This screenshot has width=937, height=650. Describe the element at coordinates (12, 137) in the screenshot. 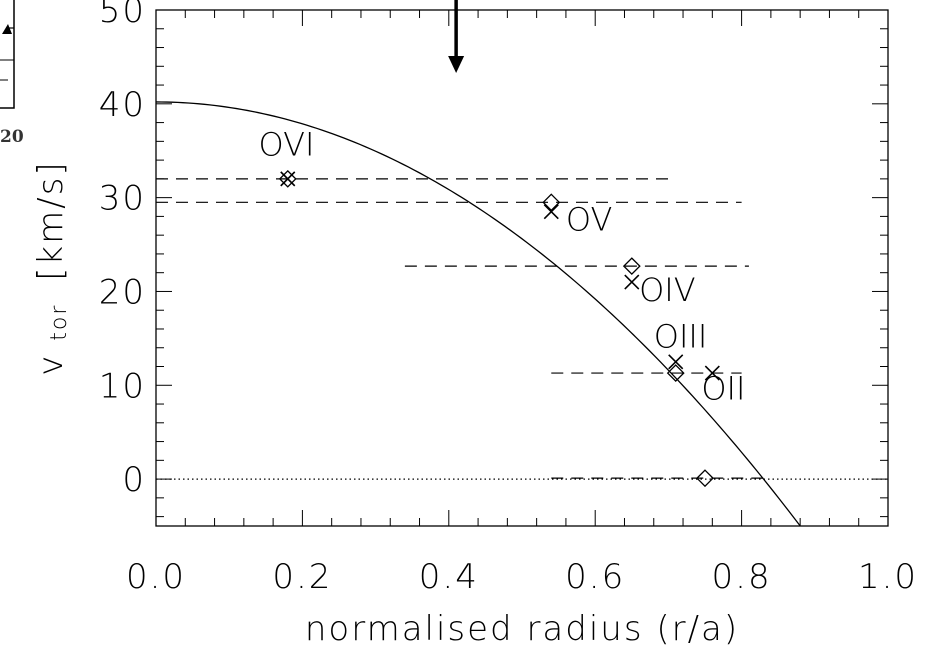

I see `inset-fragment-label: 20` at that location.